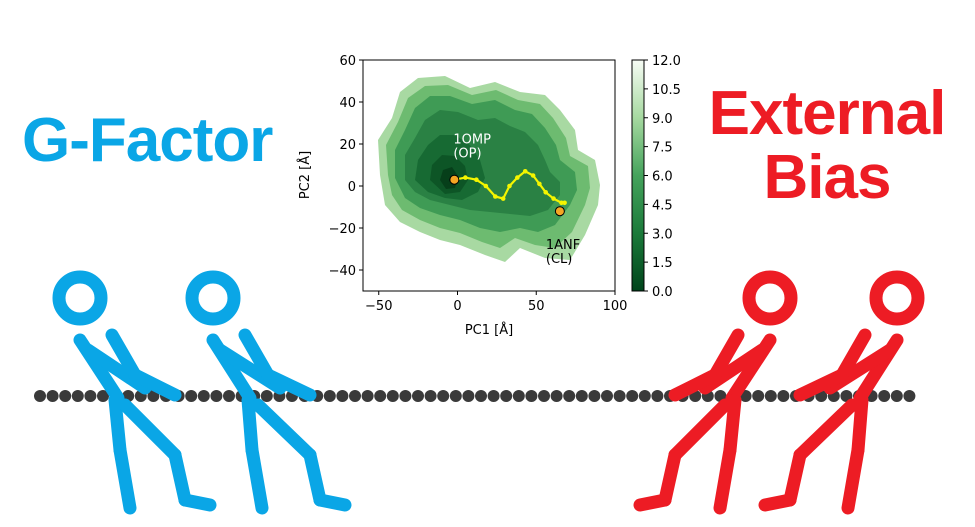  What do you see at coordinates (378, 306) in the screenshot?
I see `x-tick-label: −50` at bounding box center [378, 306].